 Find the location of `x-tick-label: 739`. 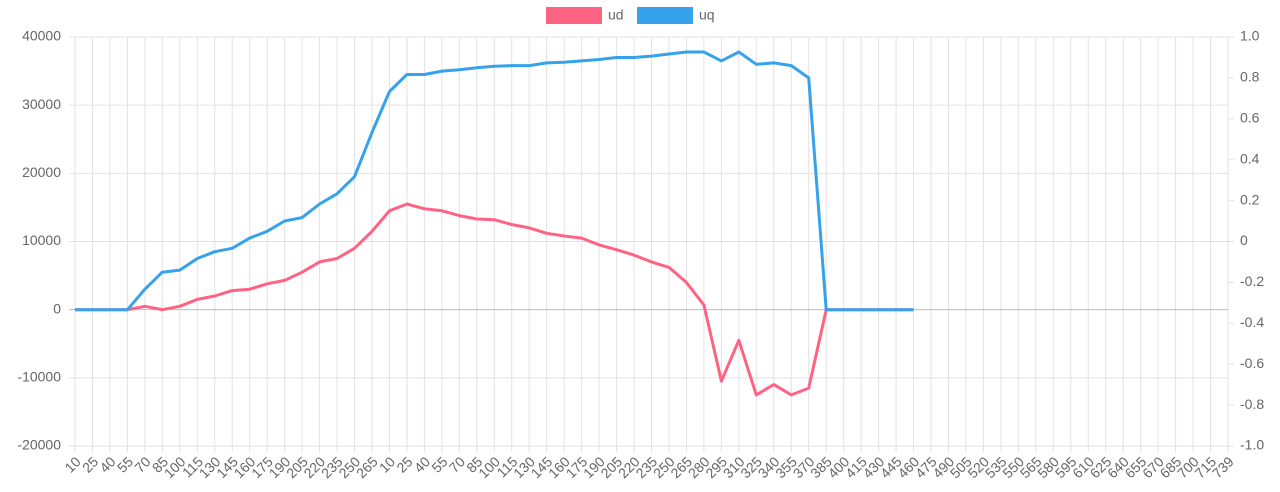

x-tick-label: 739 is located at coordinates (1223, 467).